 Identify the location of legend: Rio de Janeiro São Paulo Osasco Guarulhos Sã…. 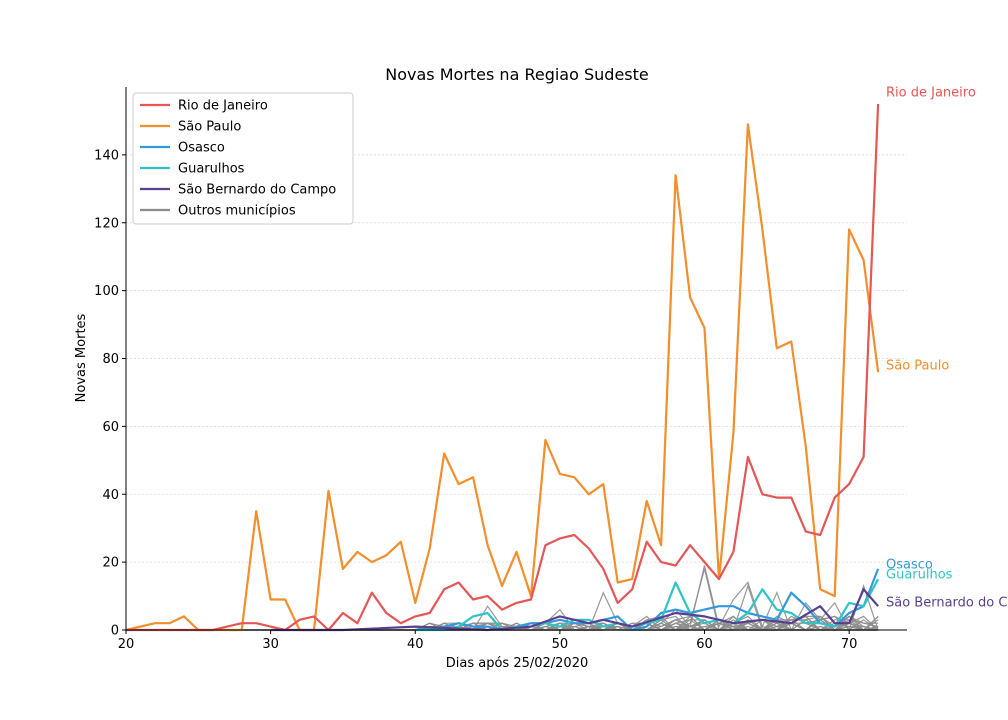
(243, 158).